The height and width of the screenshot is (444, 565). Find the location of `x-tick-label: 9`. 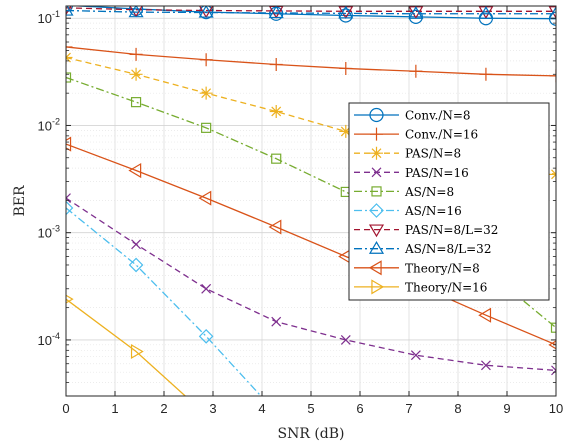

x-tick-label: 9 is located at coordinates (506, 408).